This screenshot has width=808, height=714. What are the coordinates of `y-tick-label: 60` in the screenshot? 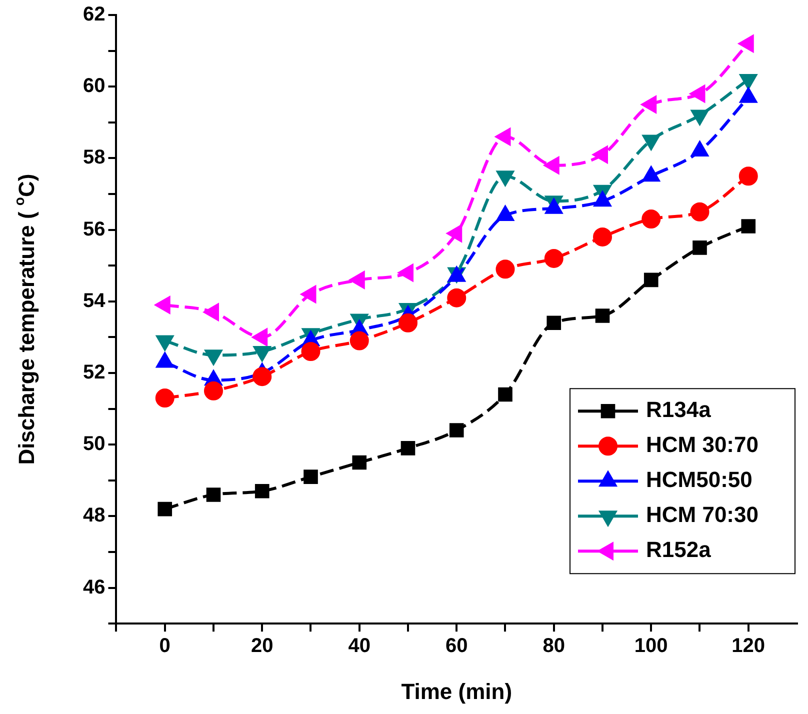 It's located at (94, 86).